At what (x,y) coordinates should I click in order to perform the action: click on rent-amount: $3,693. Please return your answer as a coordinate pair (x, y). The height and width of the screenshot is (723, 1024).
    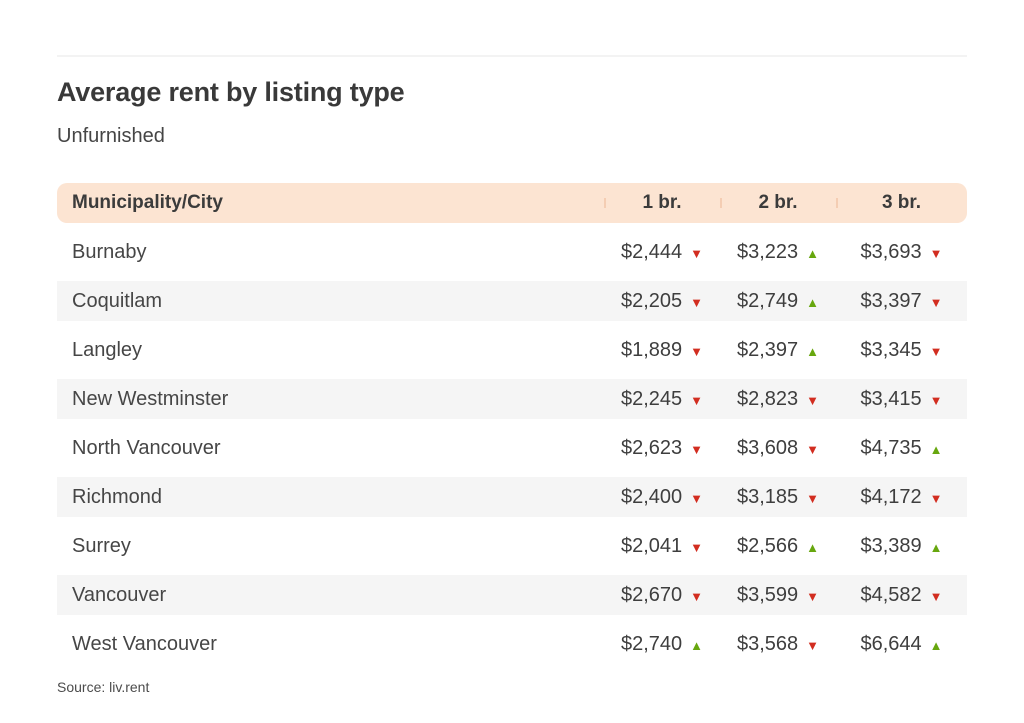
    Looking at the image, I should click on (891, 251).